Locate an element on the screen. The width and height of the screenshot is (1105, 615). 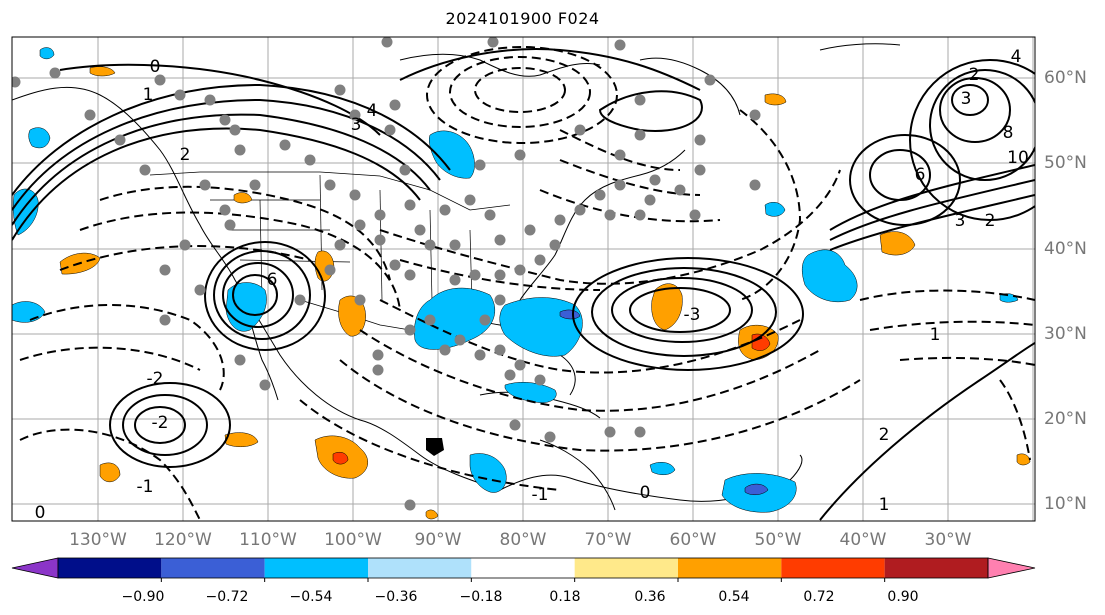
colorbar-tick: −0.90 is located at coordinates (143, 597).